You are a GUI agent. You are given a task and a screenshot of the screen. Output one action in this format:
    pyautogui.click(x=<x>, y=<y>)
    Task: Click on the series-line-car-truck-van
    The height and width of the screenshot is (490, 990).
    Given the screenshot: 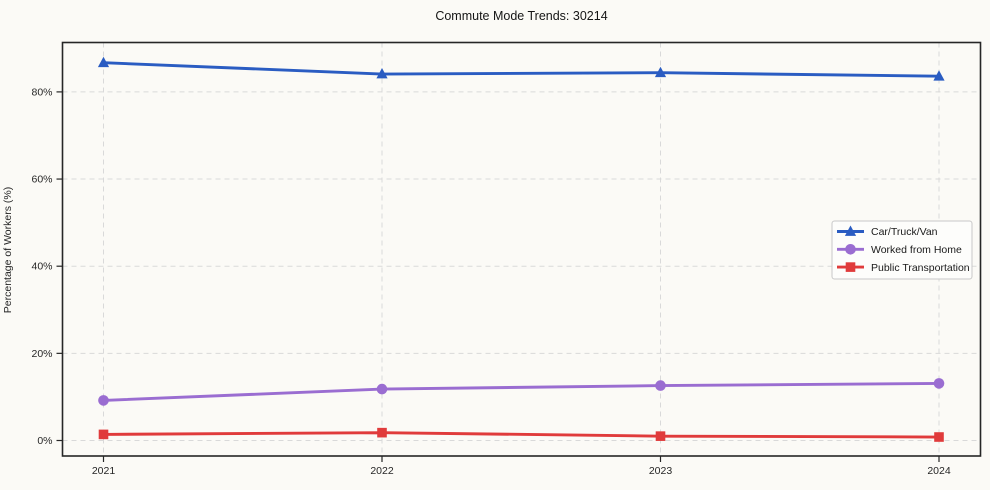 What is the action you would take?
    pyautogui.click(x=521, y=69)
    